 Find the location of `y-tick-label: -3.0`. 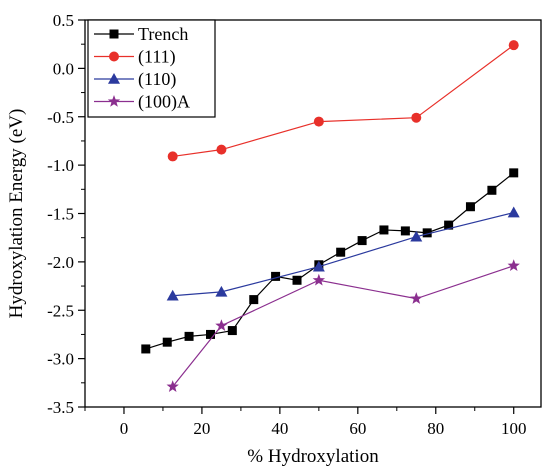

y-tick-label: -3.0 is located at coordinates (60, 359).